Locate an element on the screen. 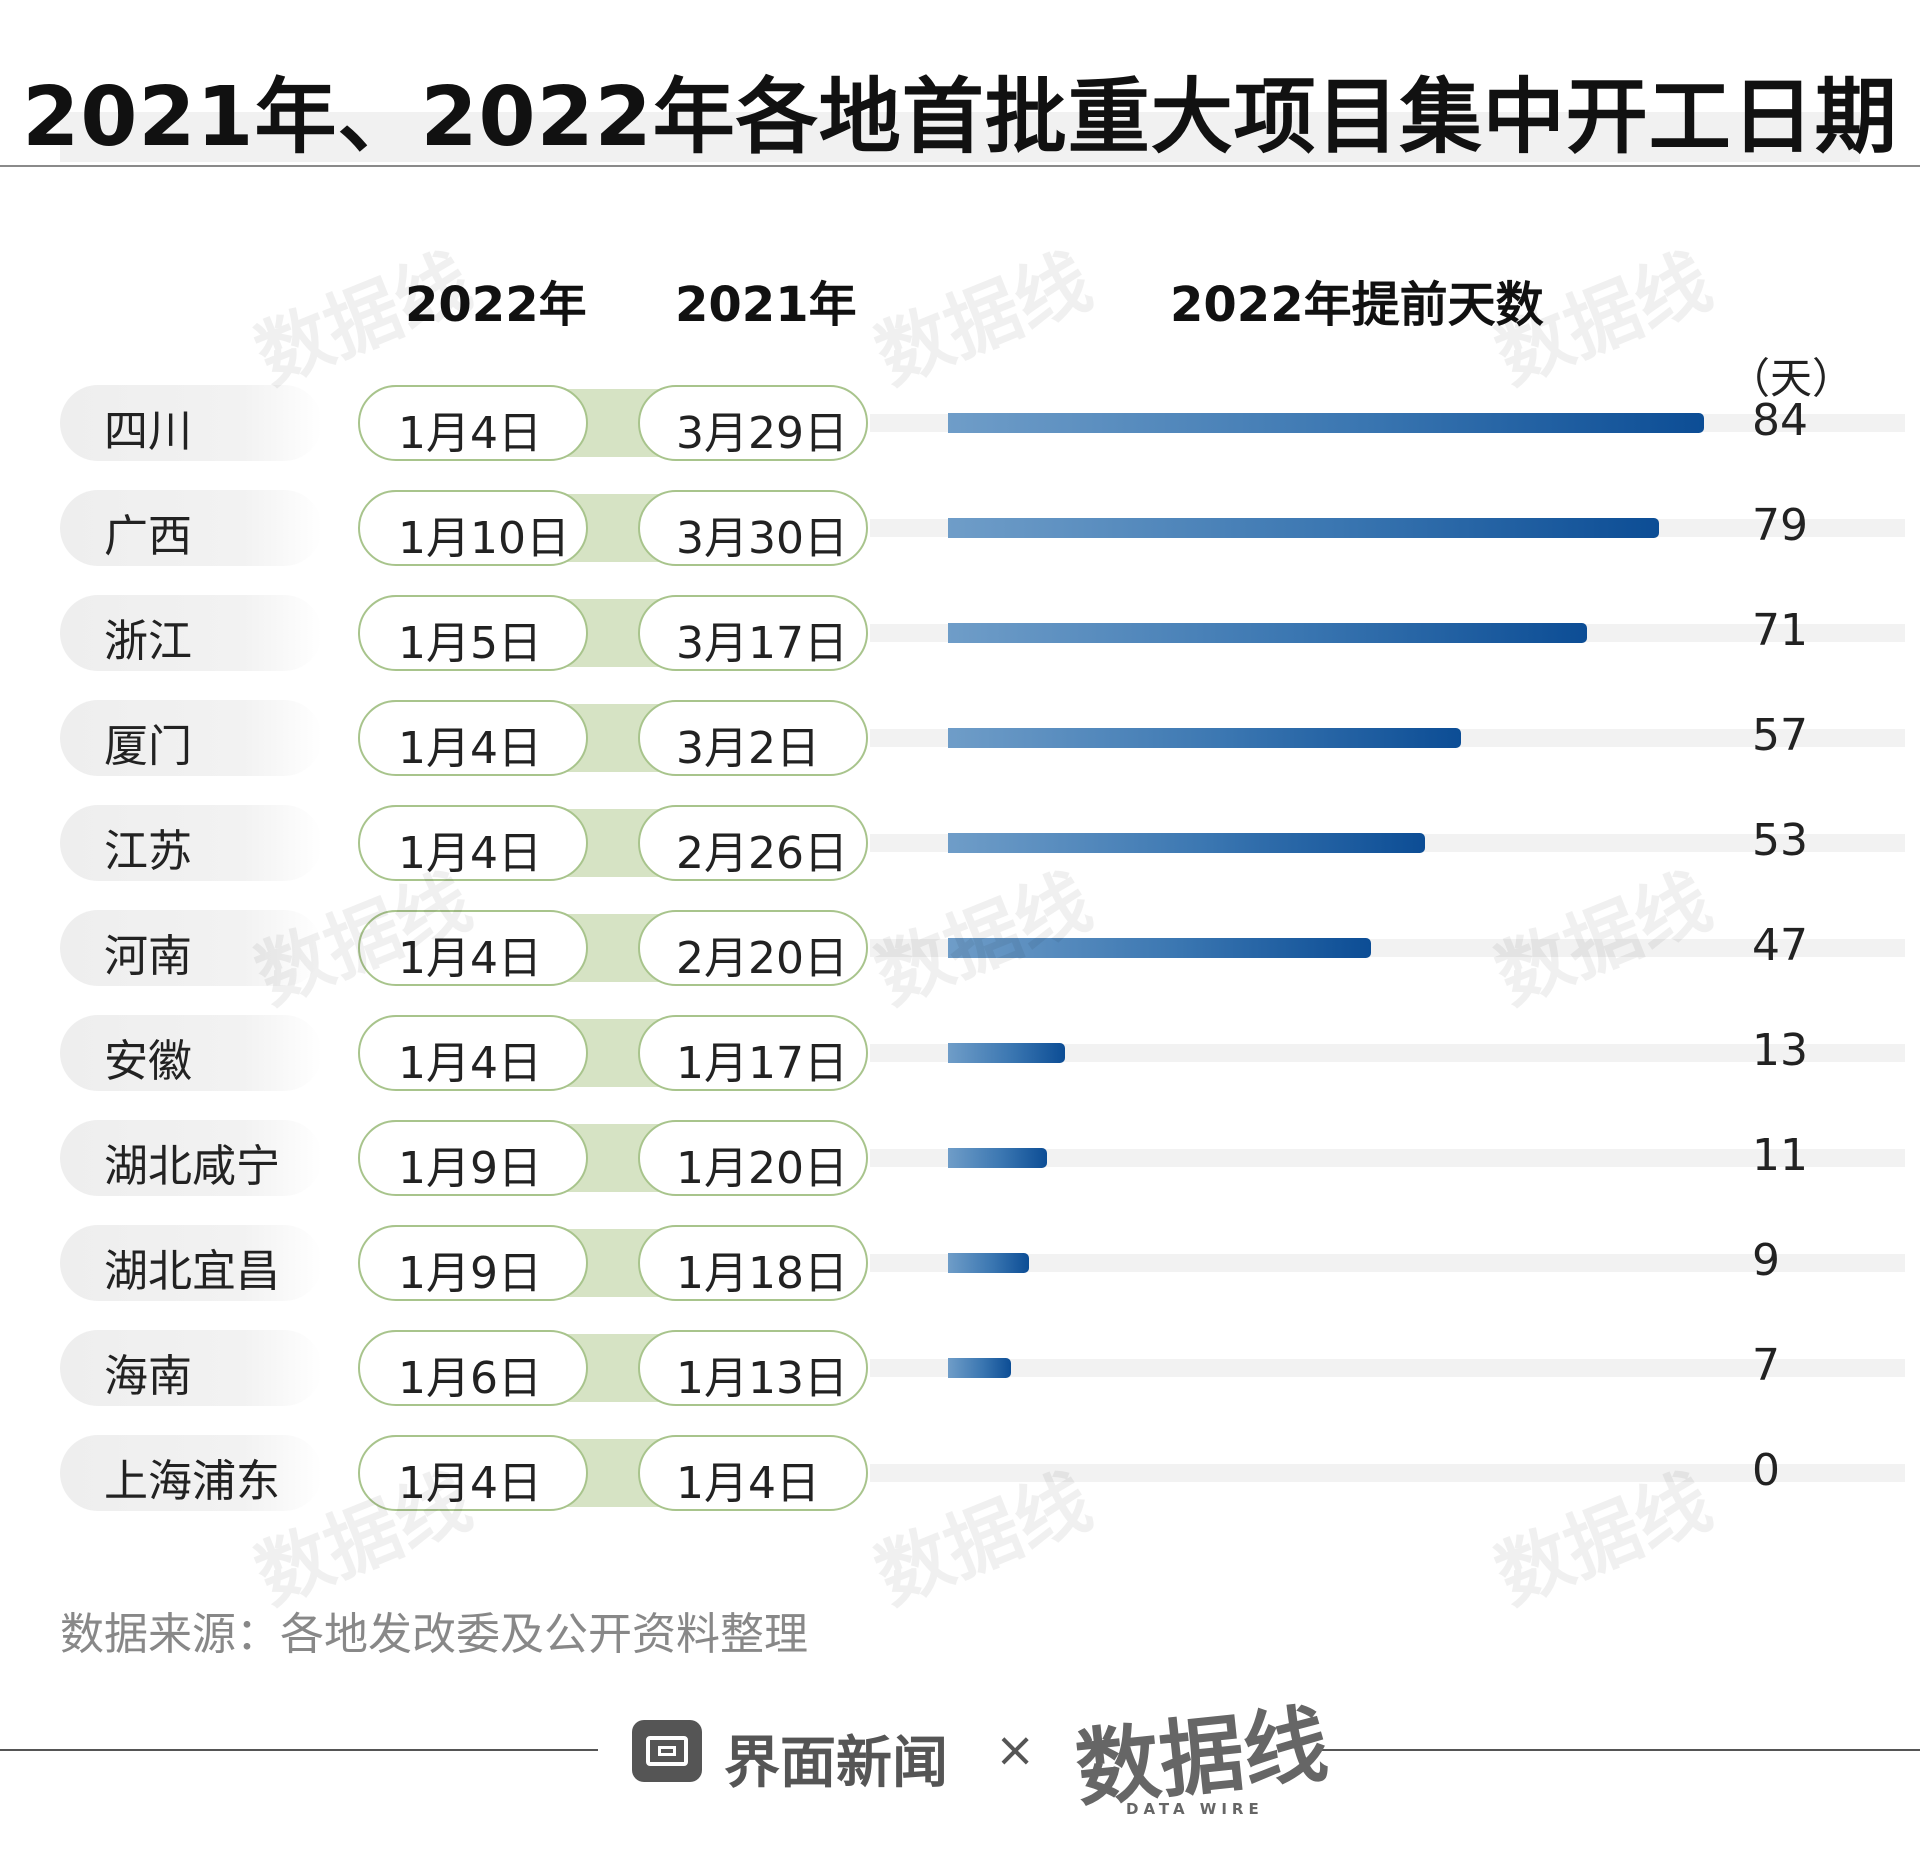 The image size is (1920, 1858). chart-row: 浙江 1月5日 3月17日 71 is located at coordinates (960, 633).